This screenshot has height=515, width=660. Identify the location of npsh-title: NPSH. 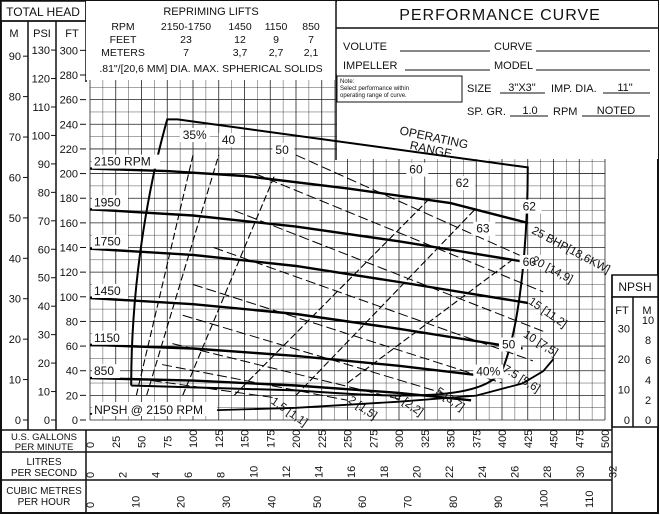
(634, 287).